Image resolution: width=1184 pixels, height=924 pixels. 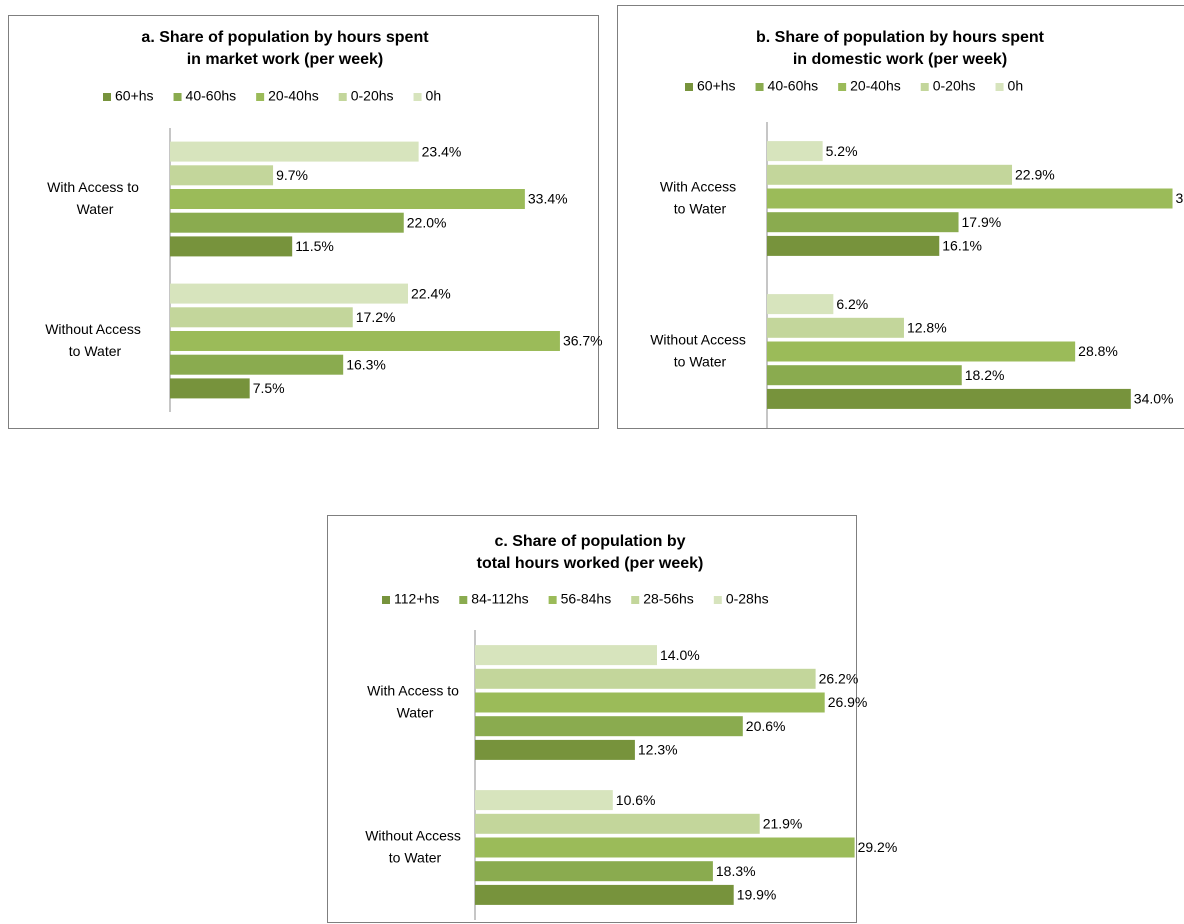 What do you see at coordinates (314, 246) in the screenshot?
I see `value-label: 11.5%` at bounding box center [314, 246].